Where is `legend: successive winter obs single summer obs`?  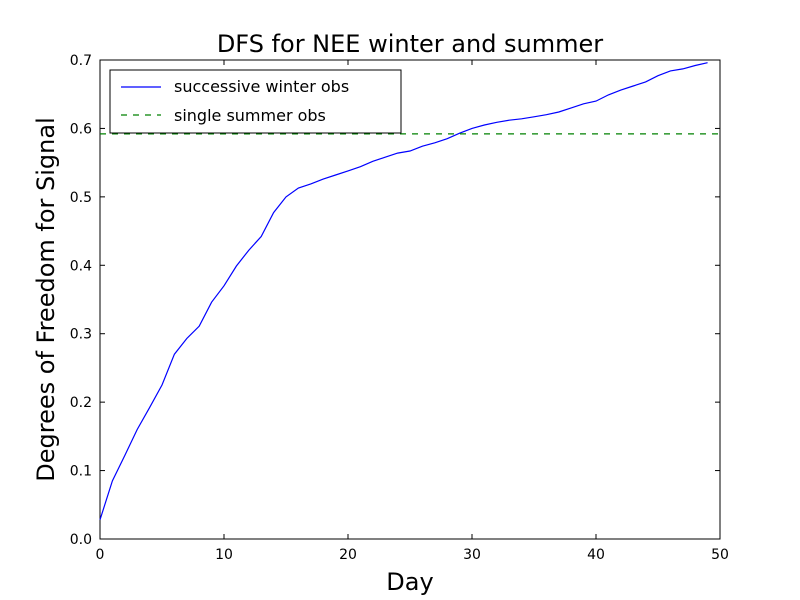 legend: successive winter obs single summer obs is located at coordinates (255, 101).